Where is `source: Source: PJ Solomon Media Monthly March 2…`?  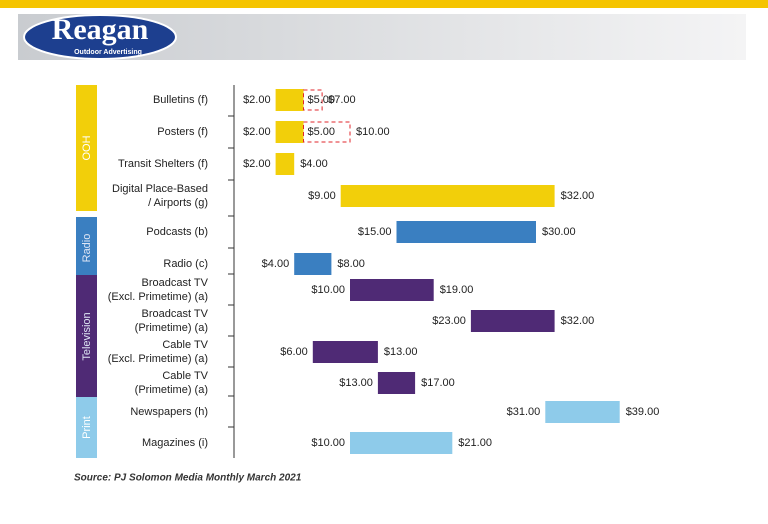
source: Source: PJ Solomon Media Monthly March 2… is located at coordinates (188, 478).